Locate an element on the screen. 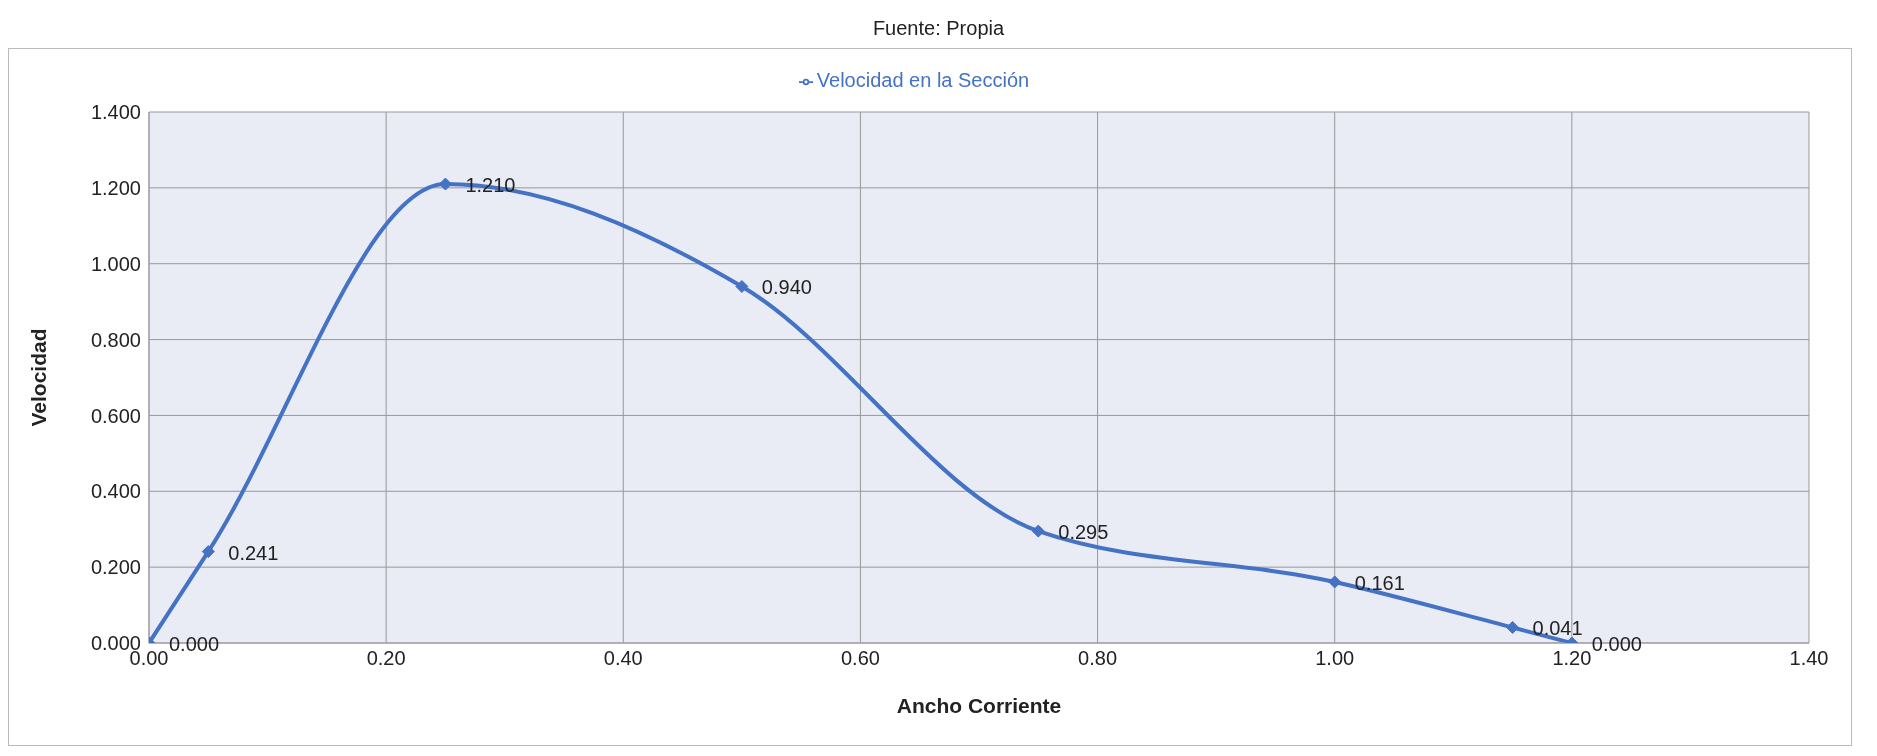 Image resolution: width=1877 pixels, height=756 pixels. y-tick-label: 0.800 is located at coordinates (115, 339).